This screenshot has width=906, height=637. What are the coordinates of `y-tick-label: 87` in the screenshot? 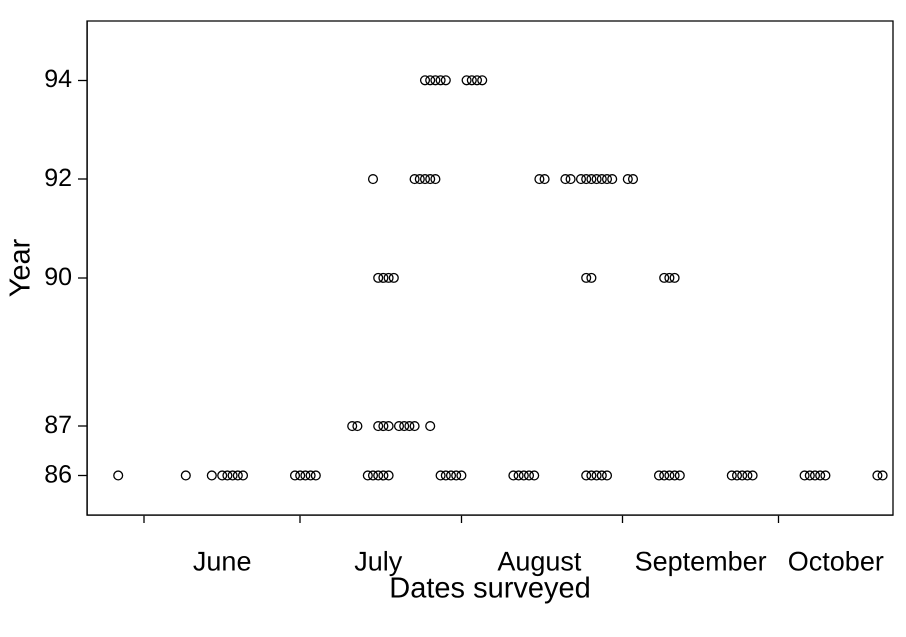 It's located at (58, 424).